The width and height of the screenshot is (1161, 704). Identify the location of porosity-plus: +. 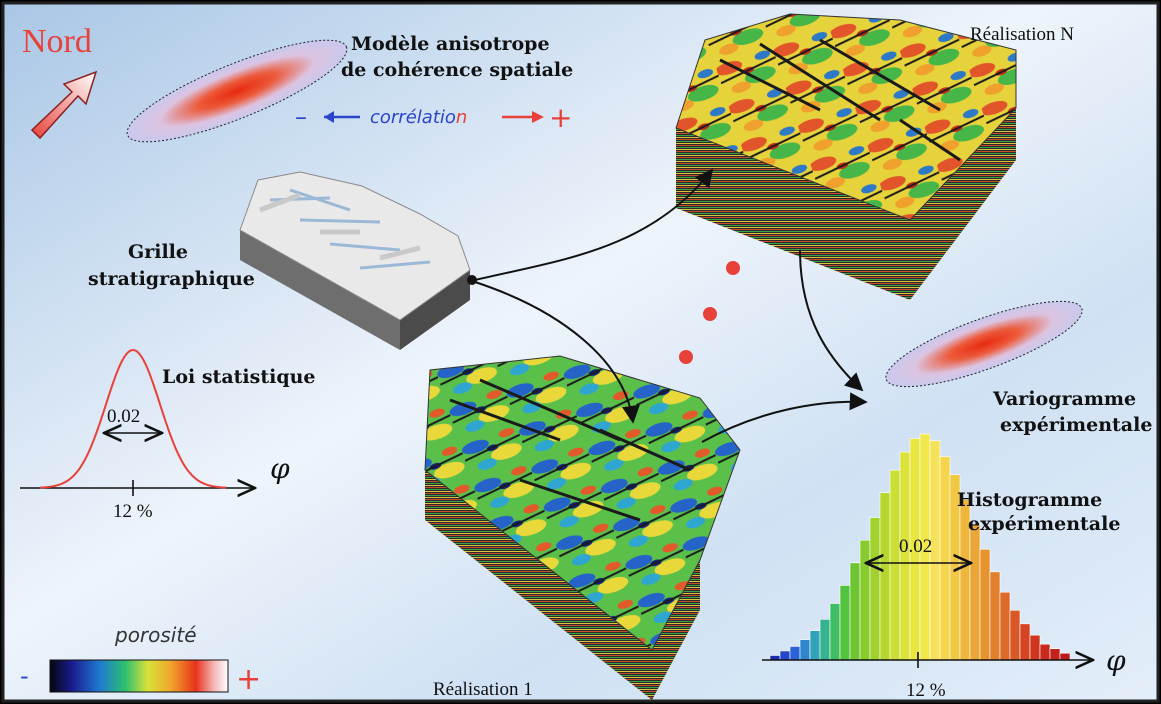
(248, 679).